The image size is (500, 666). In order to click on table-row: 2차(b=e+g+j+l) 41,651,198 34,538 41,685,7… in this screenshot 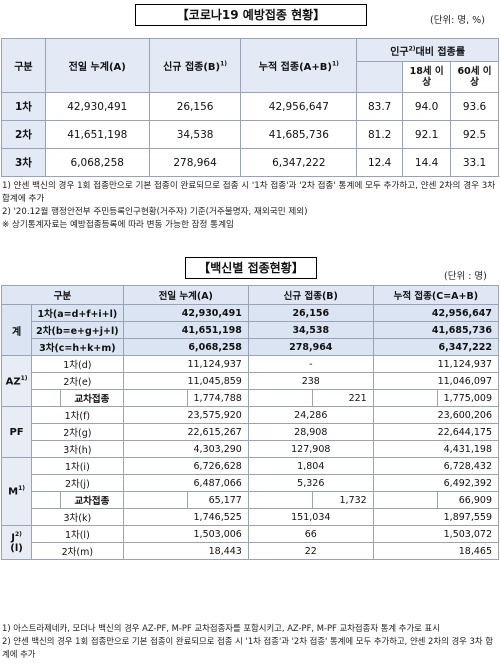, I will do `click(251, 330)`.